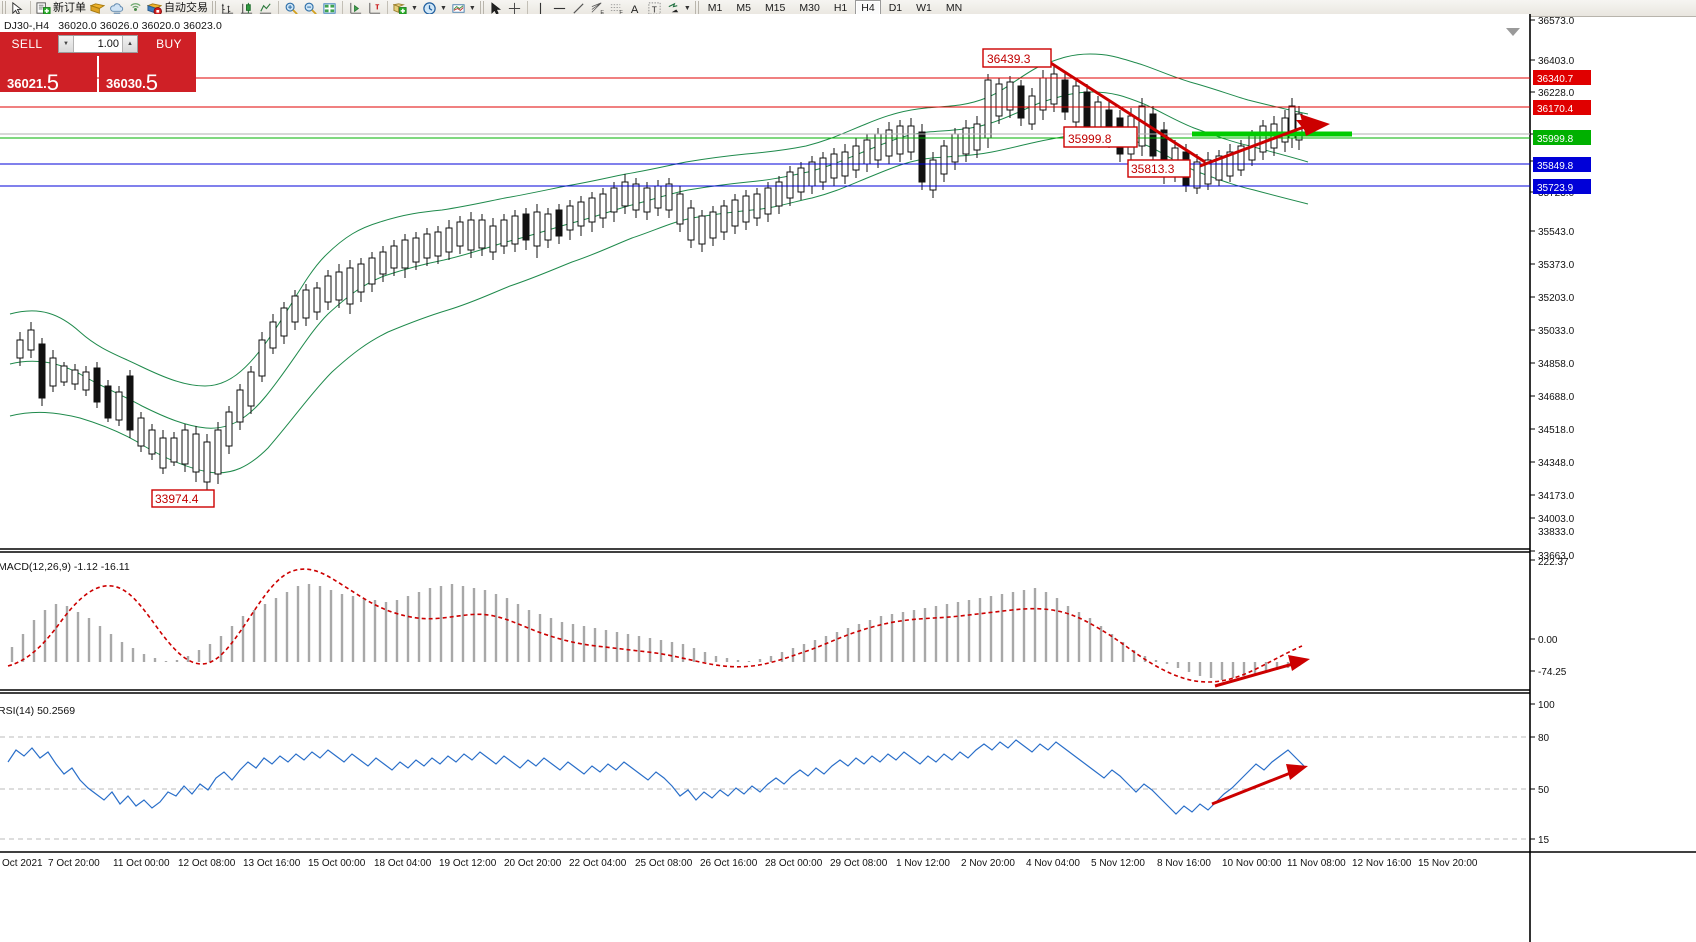  I want to click on price-tick: 33663.0, so click(1556, 556).